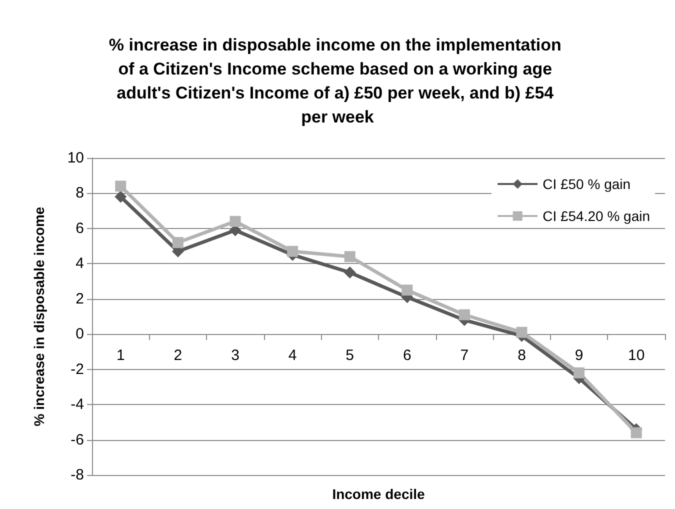  What do you see at coordinates (464, 355) in the screenshot?
I see `x-tick-label: 7` at bounding box center [464, 355].